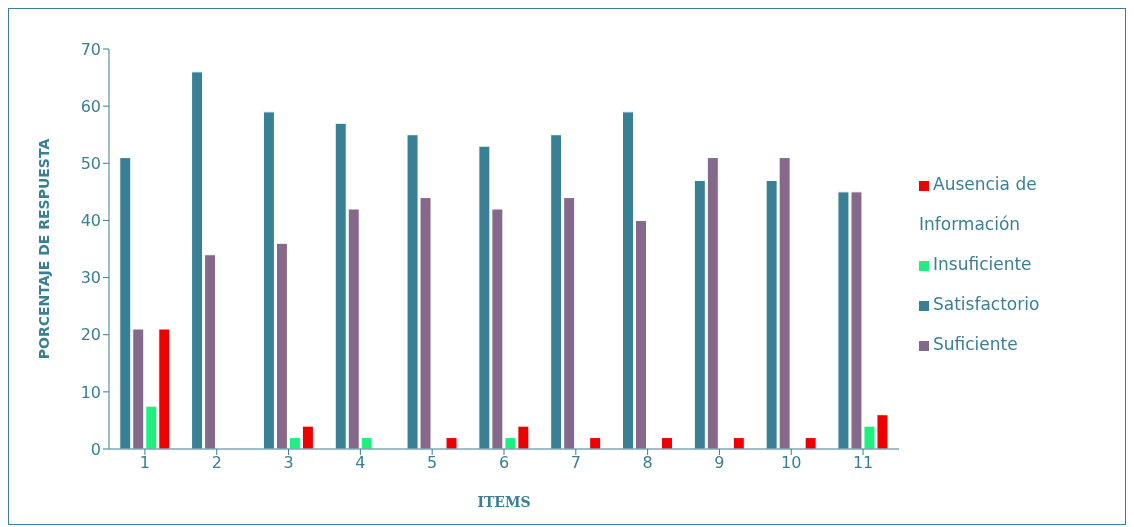 The image size is (1134, 527). What do you see at coordinates (982, 264) in the screenshot?
I see `legend-label: Insuficiente` at bounding box center [982, 264].